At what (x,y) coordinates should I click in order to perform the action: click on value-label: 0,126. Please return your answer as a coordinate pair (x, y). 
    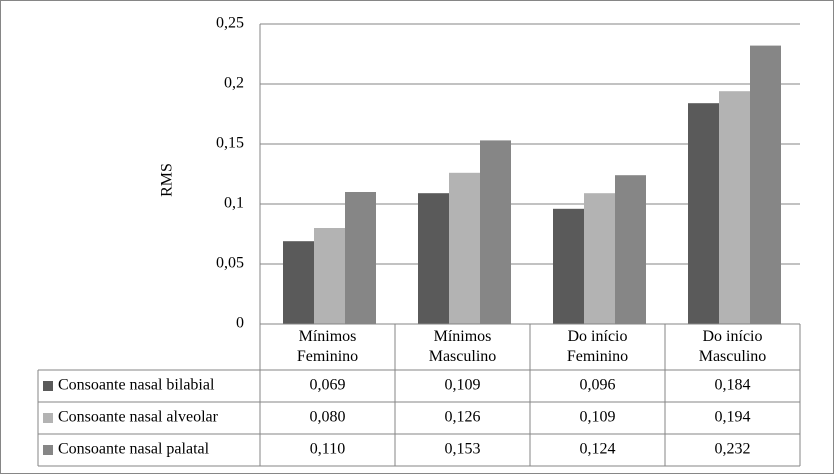
    Looking at the image, I should click on (463, 417).